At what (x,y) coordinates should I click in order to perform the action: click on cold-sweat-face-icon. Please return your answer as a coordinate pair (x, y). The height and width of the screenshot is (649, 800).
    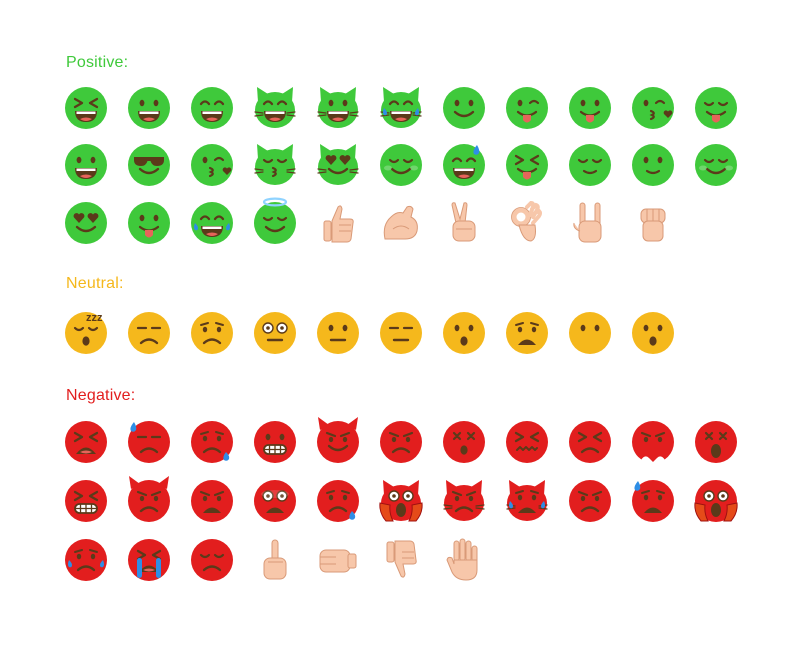
    Looking at the image, I should click on (653, 501).